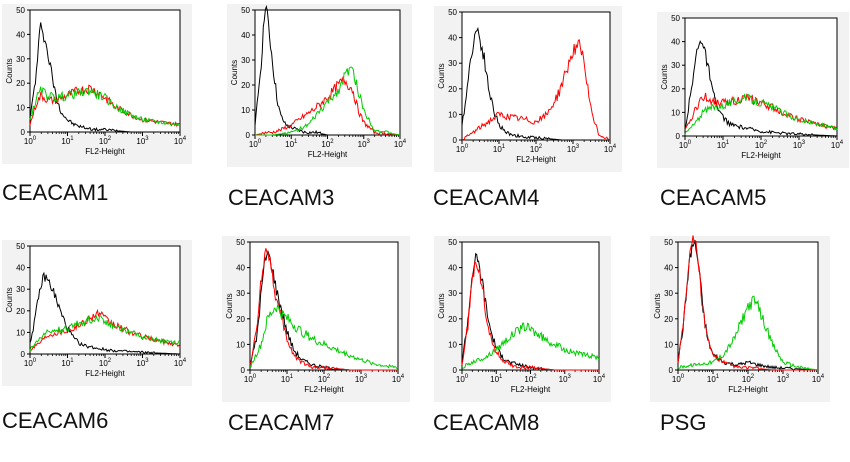 This screenshot has height=462, width=850. I want to click on panel-caption: CEACAM3, so click(281, 197).